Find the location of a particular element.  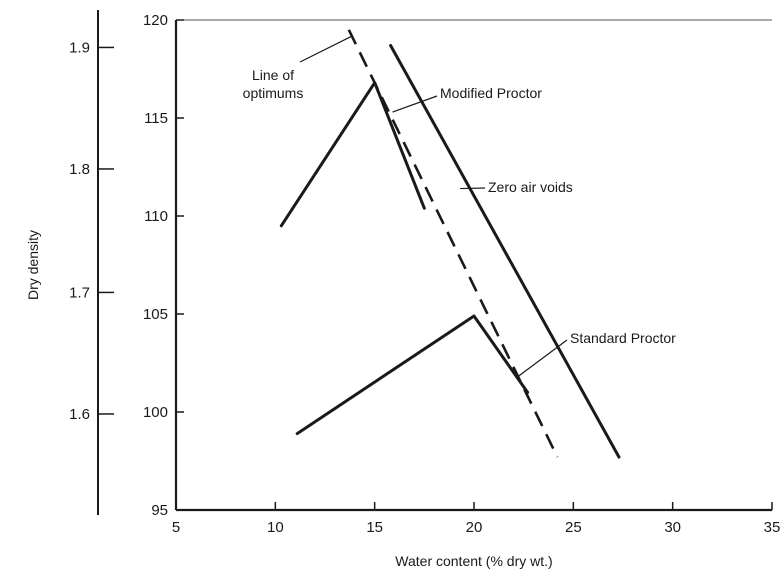

x-tick-label: 30 is located at coordinates (672, 527).